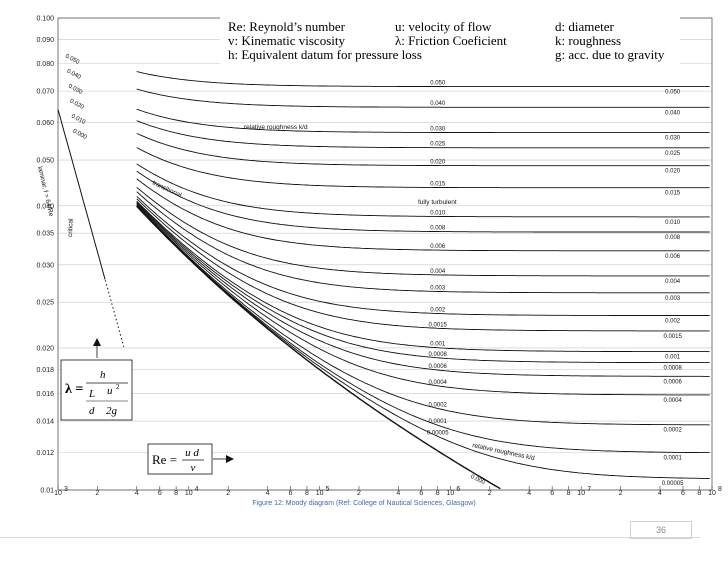  What do you see at coordinates (167, 189) in the screenshot?
I see `annotation-transitional: transitional` at bounding box center [167, 189].